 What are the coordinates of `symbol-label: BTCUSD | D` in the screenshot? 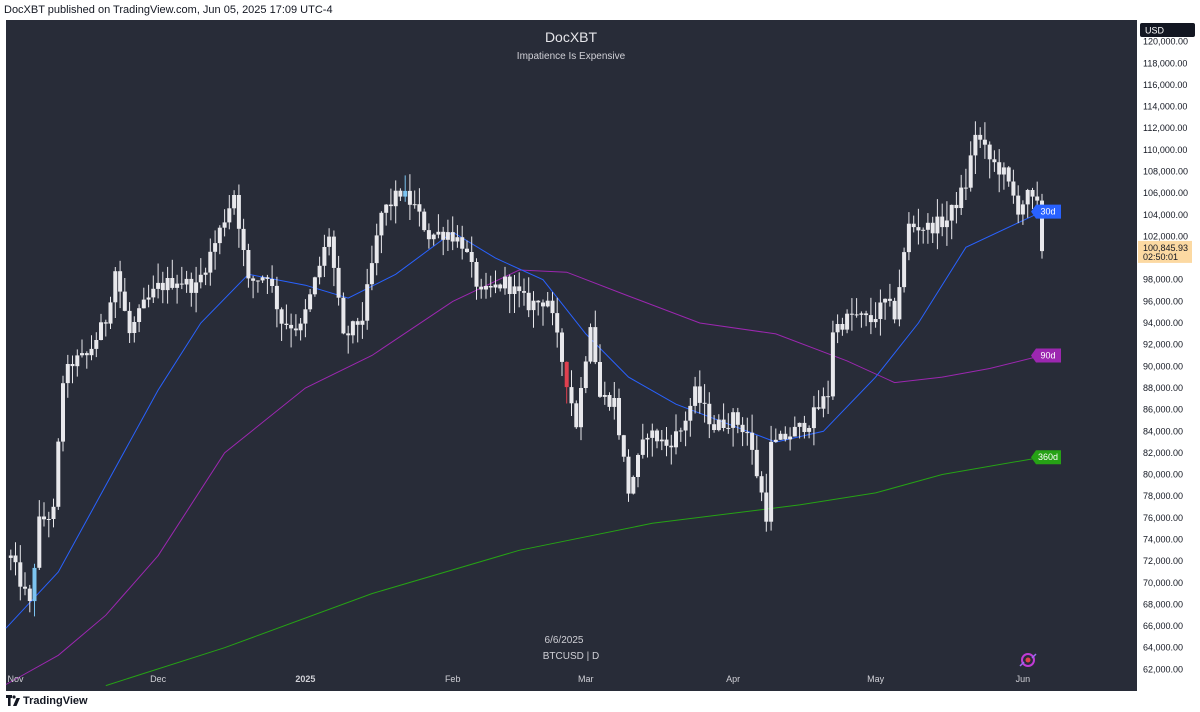 It's located at (571, 656).